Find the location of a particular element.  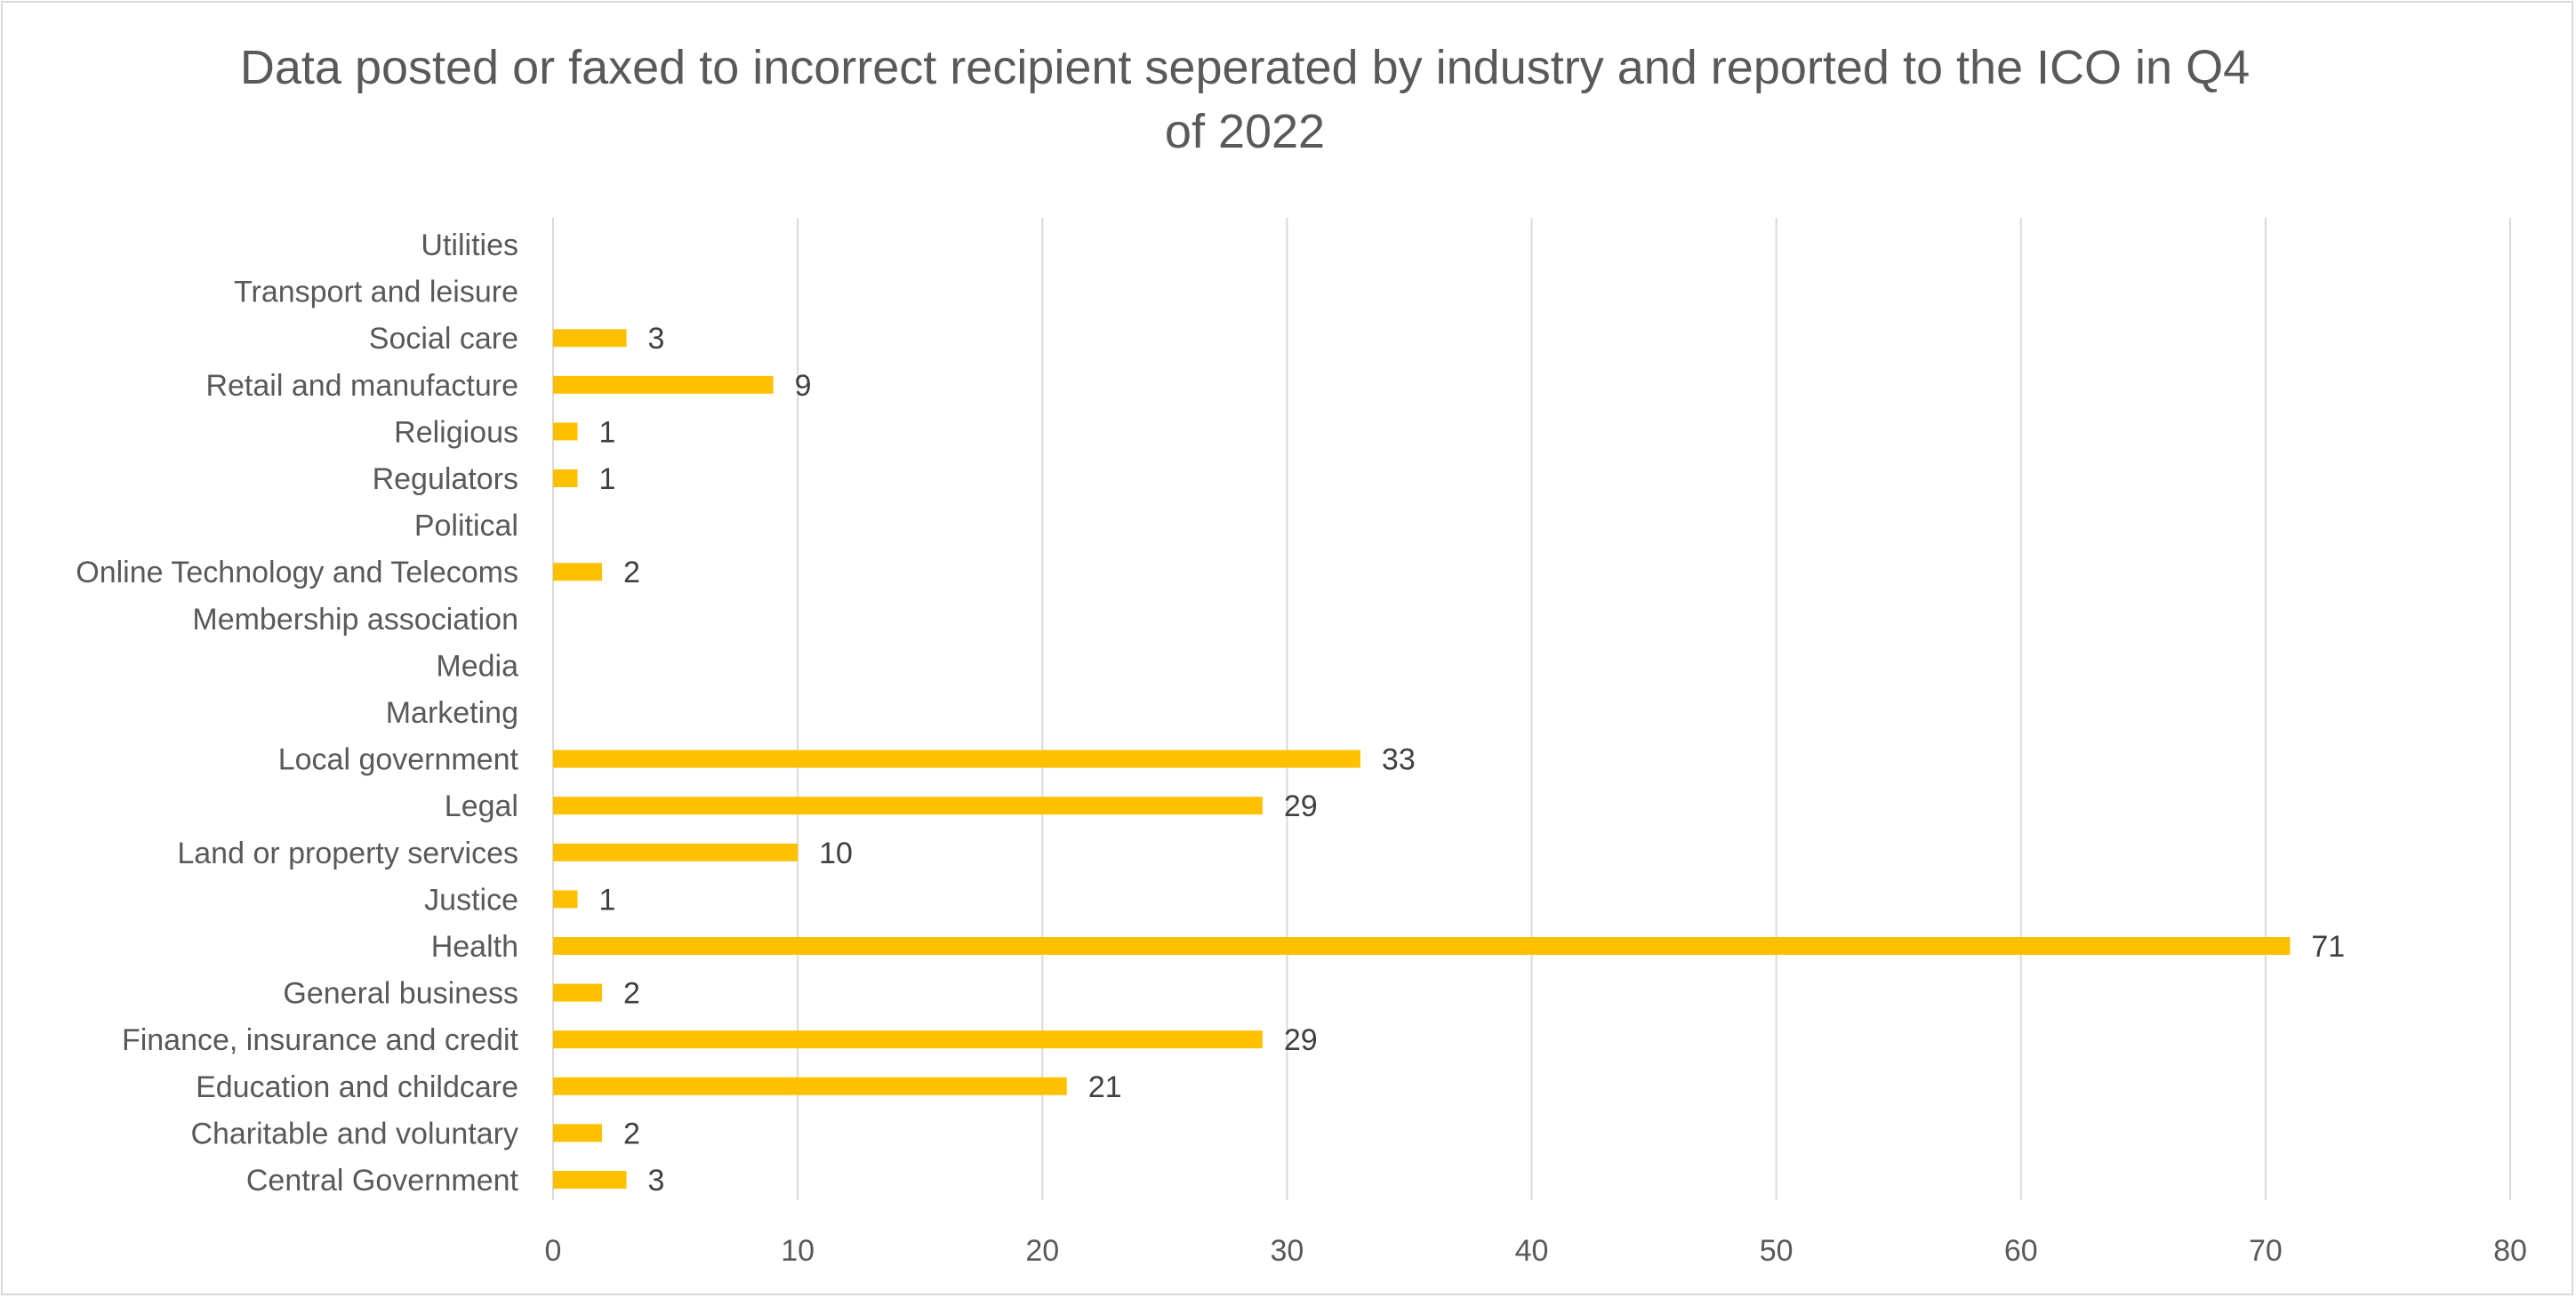

x-tick-label: 50 is located at coordinates (1777, 1251).